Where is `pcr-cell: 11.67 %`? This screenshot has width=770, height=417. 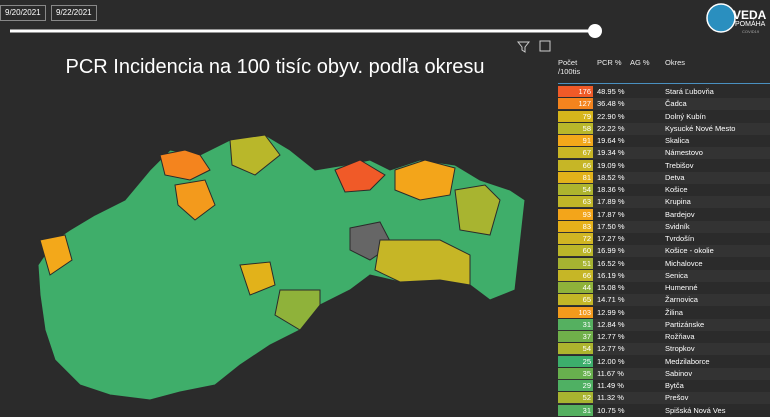
pcr-cell: 11.67 % is located at coordinates (610, 373).